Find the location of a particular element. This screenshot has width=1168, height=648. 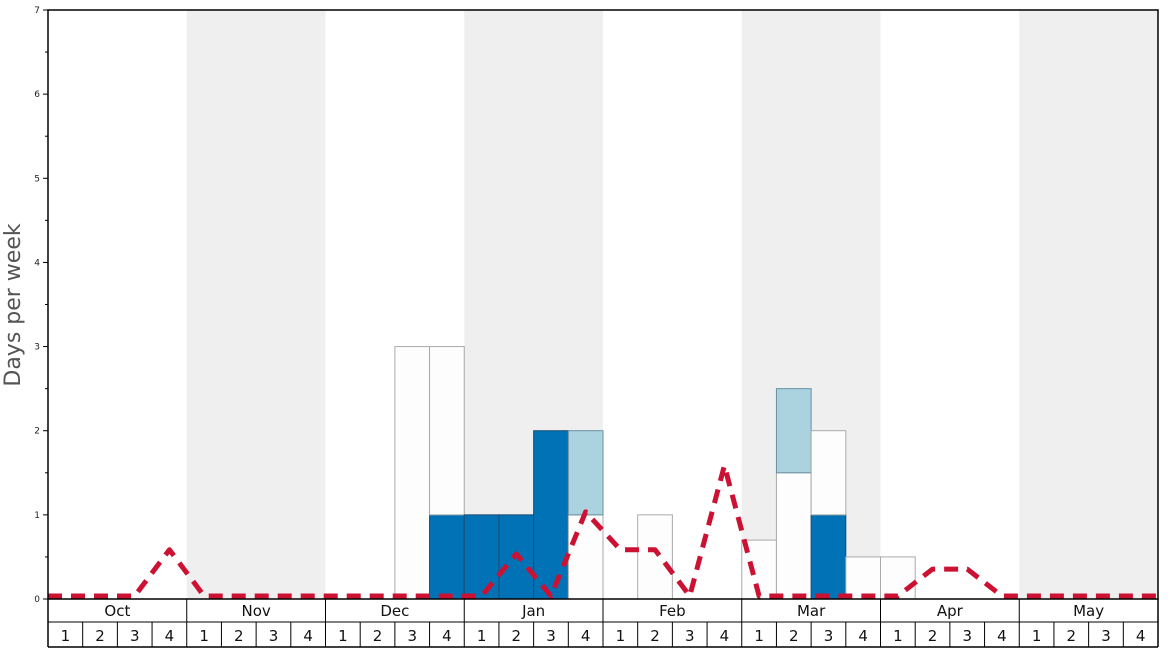

y-axis-label: Days per week is located at coordinates (13, 304).